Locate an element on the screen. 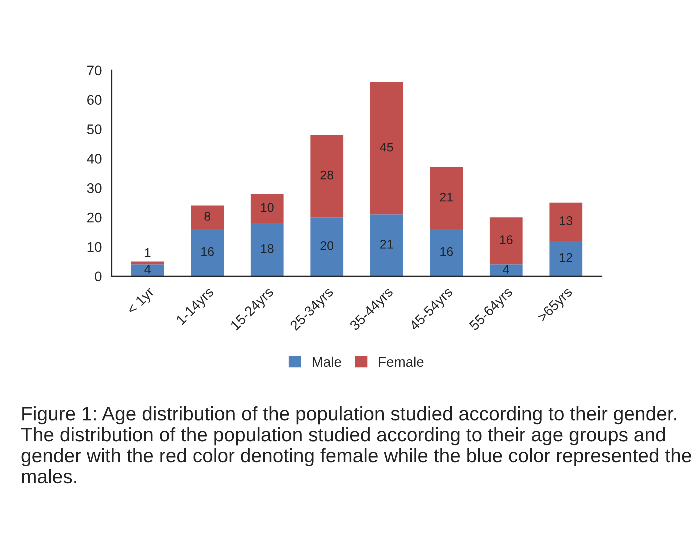  legend-label: Male is located at coordinates (327, 362).